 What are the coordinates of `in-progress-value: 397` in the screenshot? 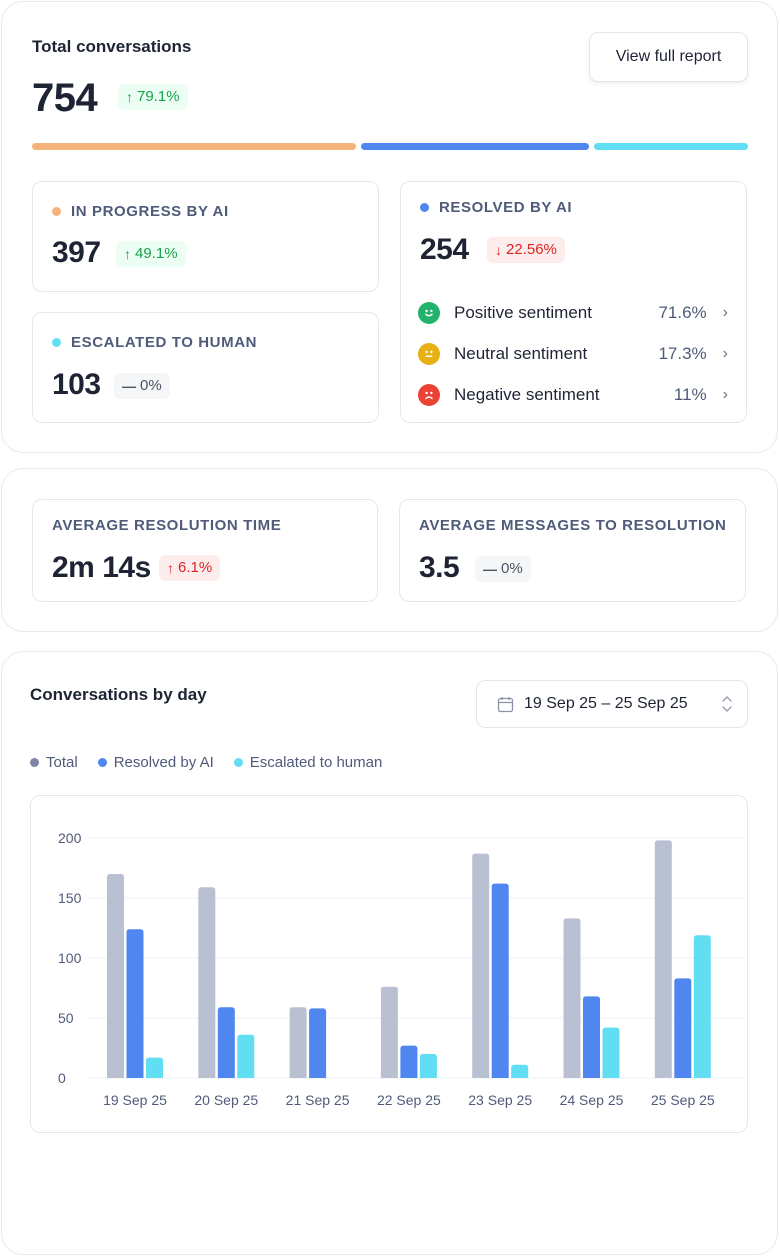 It's located at (76, 252).